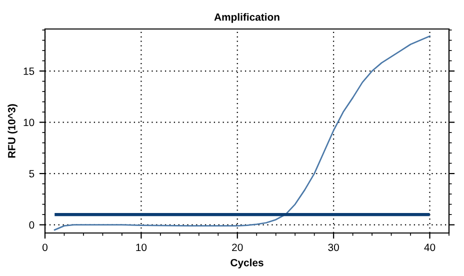 This screenshot has width=464, height=276. I want to click on y-tick-label: 15, so click(29, 71).